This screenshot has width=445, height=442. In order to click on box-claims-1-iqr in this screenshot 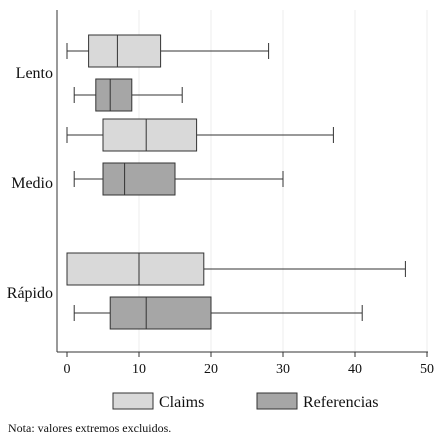, I will do `click(150, 135)`.